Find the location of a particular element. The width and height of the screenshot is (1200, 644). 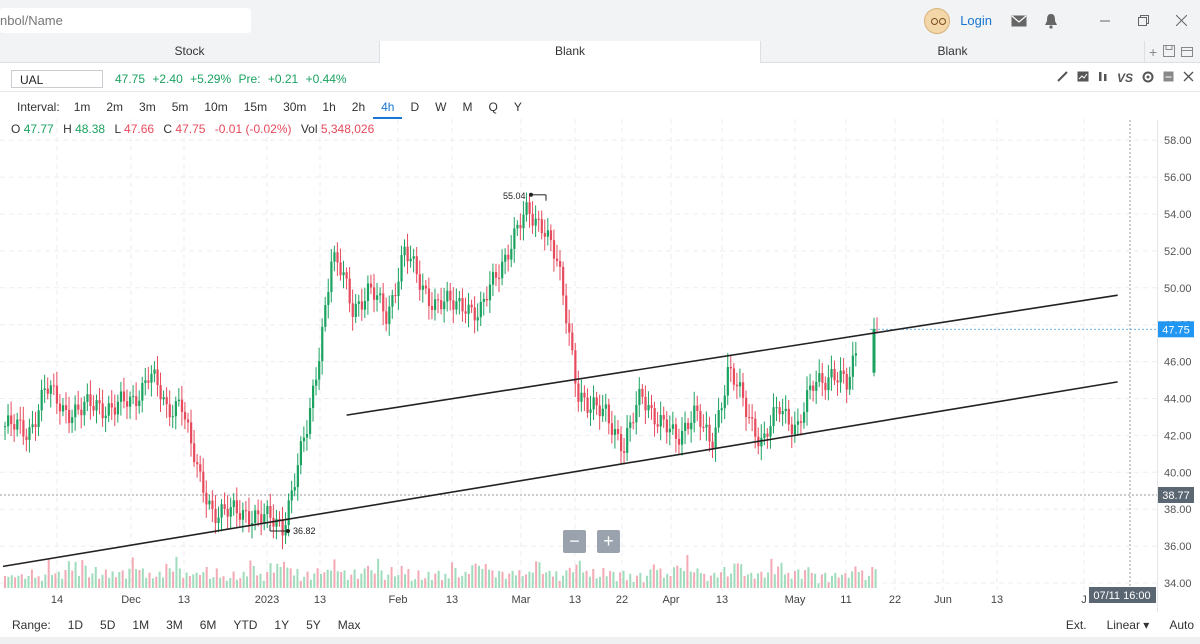

minimize-chart-icon is located at coordinates (1168, 78).